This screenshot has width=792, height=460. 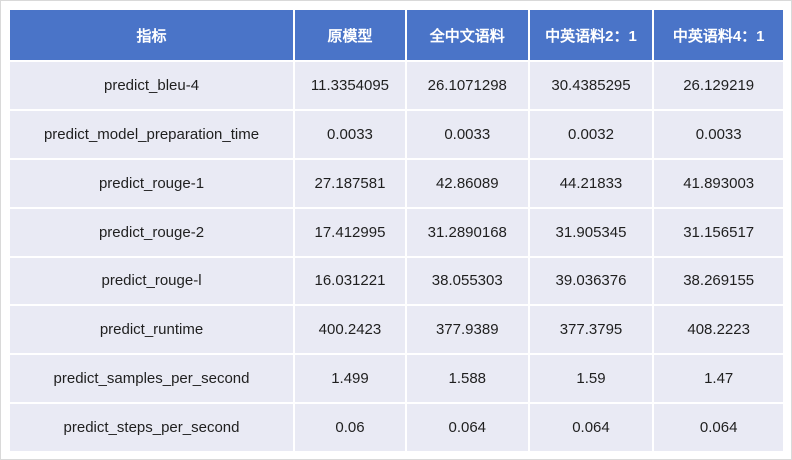 What do you see at coordinates (467, 379) in the screenshot?
I see `value-cell: 1.588` at bounding box center [467, 379].